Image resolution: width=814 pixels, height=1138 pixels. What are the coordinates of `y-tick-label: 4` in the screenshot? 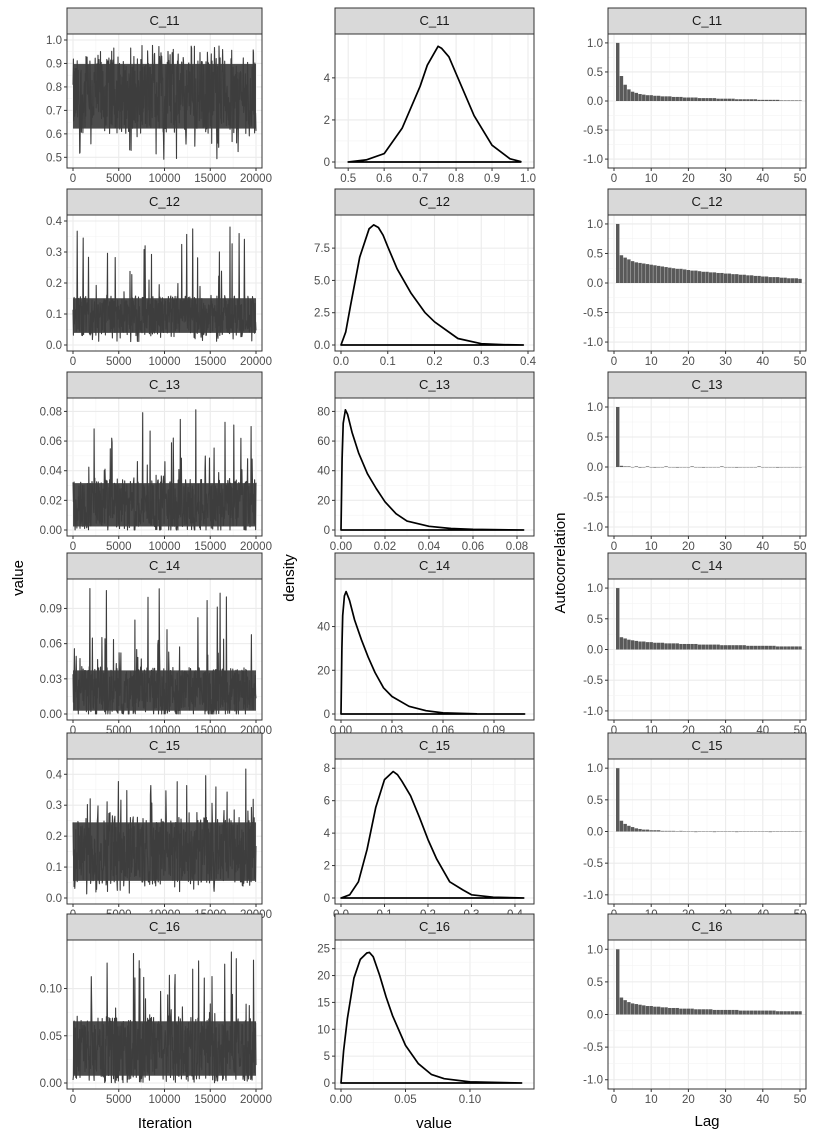 It's located at (327, 79).